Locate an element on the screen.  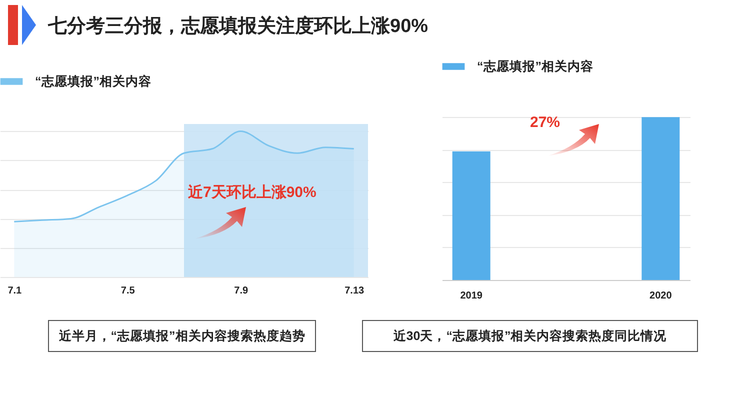
chart-title: 七分考三分报，志愿填报关注度环比上涨90% is located at coordinates (238, 26).